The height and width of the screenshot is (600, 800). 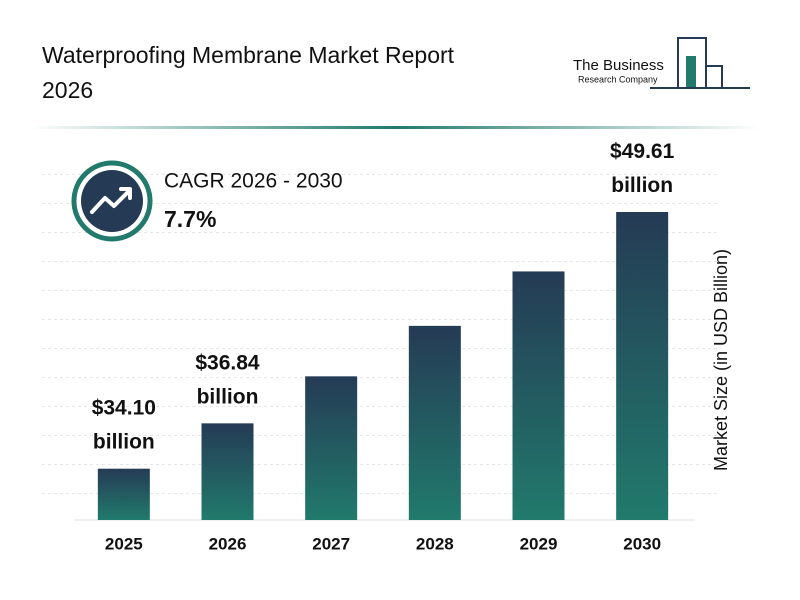 What do you see at coordinates (253, 181) in the screenshot?
I see `cagr-label: CAGR 2026 - 2030` at bounding box center [253, 181].